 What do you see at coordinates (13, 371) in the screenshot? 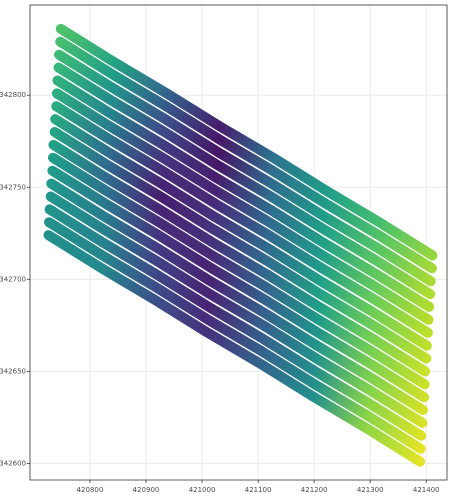
I see `y-tick-label: 6342650` at bounding box center [13, 371].